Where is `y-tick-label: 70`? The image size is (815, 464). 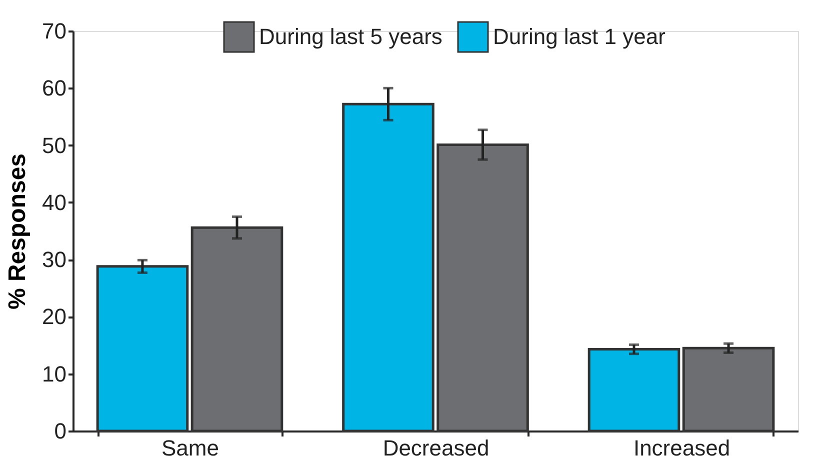
y-tick-label: 70 is located at coordinates (54, 31).